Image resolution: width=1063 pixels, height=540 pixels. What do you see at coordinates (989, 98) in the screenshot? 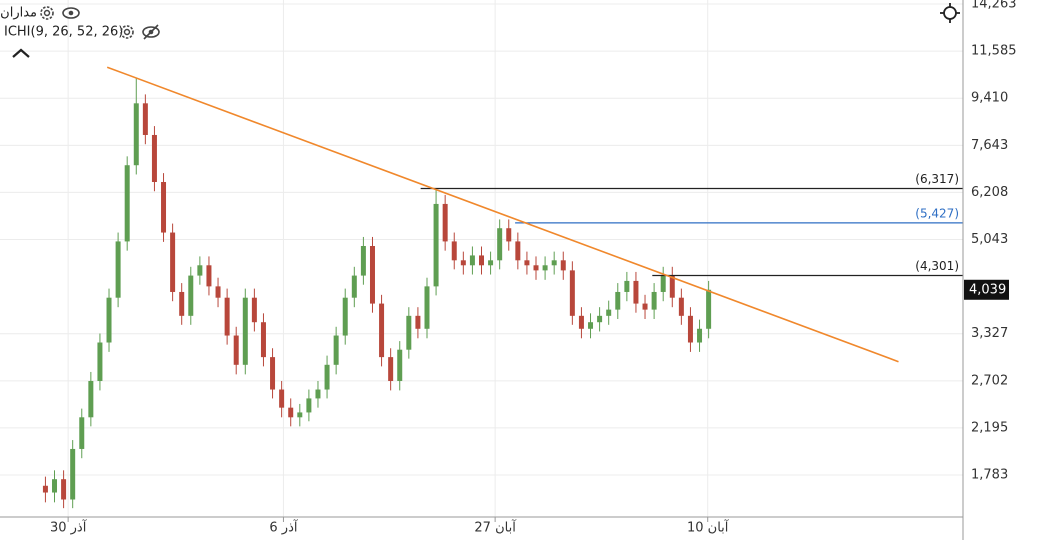
I see `y-tick-label: 9,410` at bounding box center [989, 98].